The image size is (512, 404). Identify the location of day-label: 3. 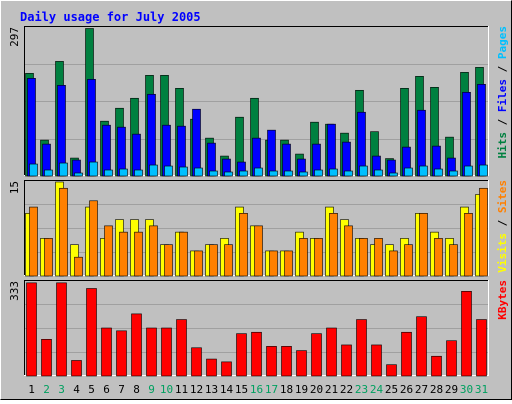
(61, 389).